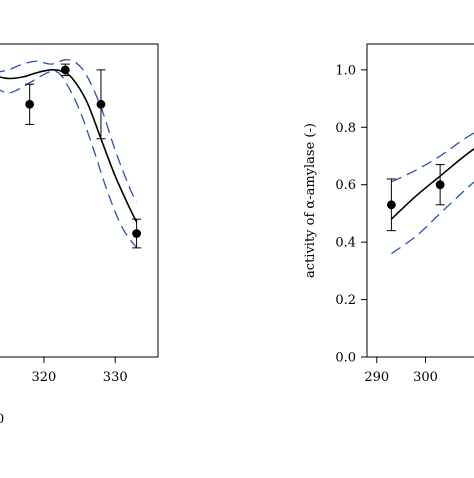 This screenshot has height=478, width=474. I want to click on right-chart-y-tick-label: 0.2, so click(345, 300).